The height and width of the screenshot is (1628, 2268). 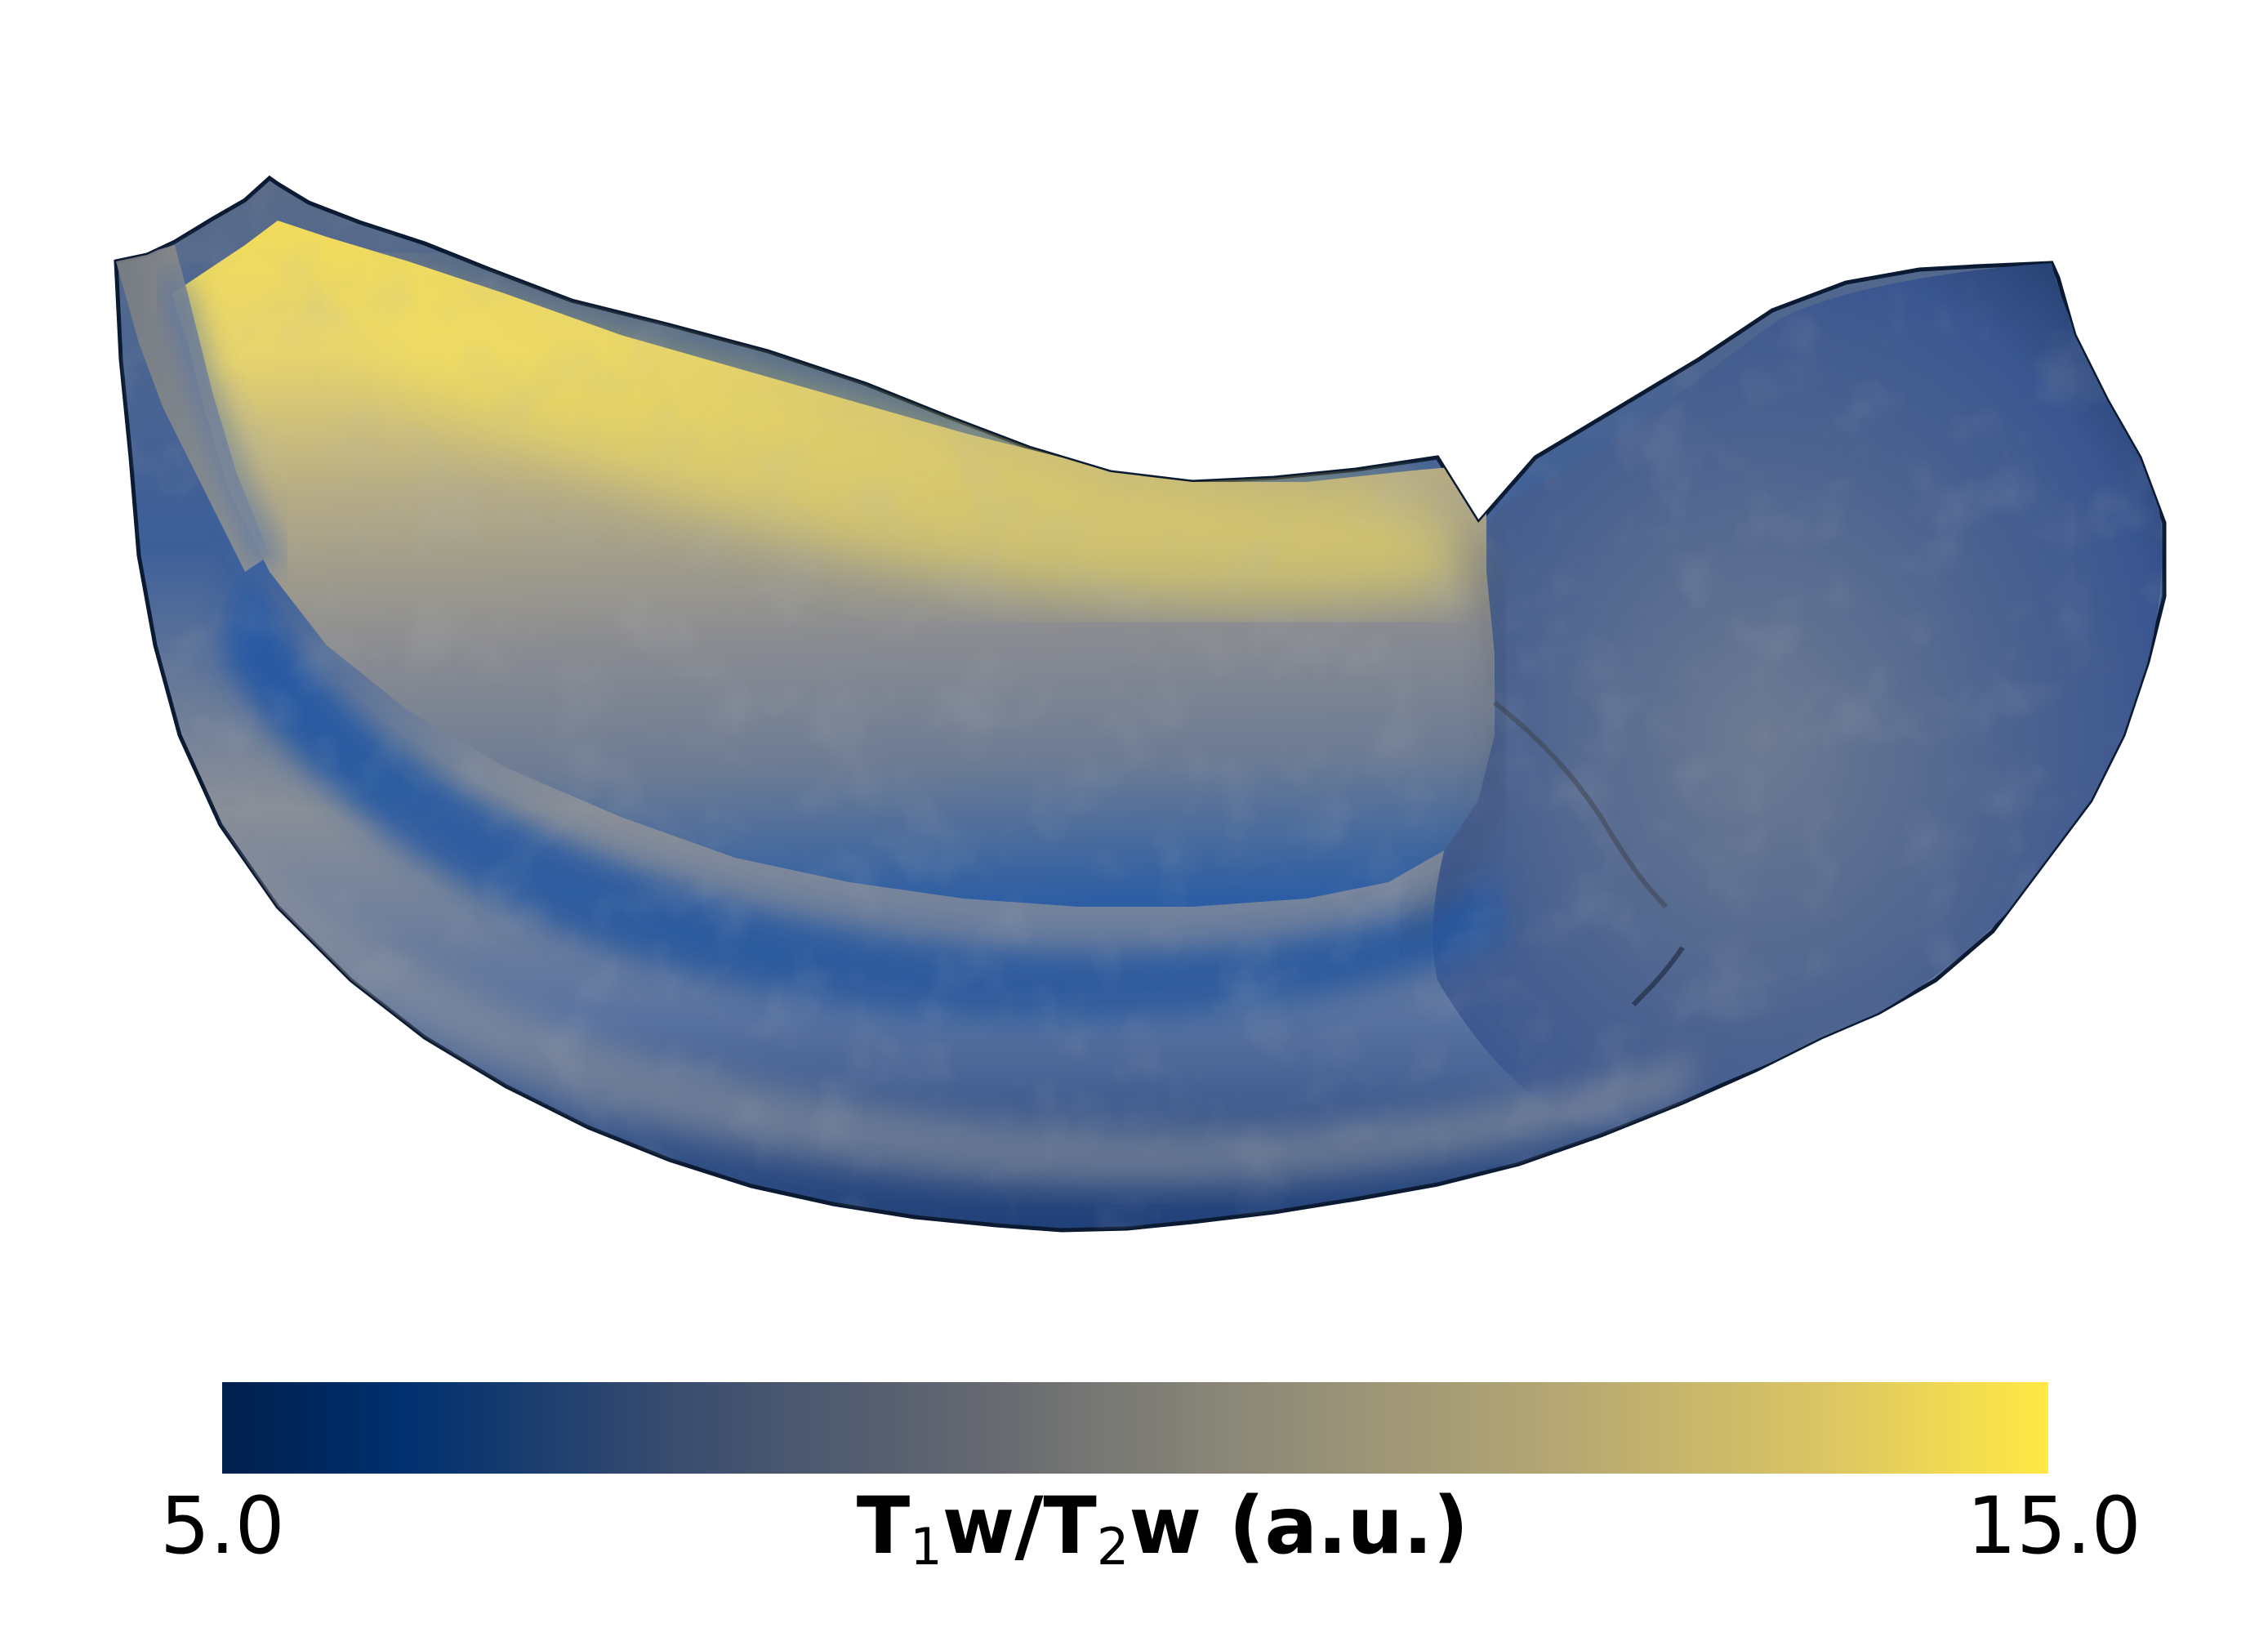 I want to click on colorbar-max-label: 15.0, so click(x=2054, y=1526).